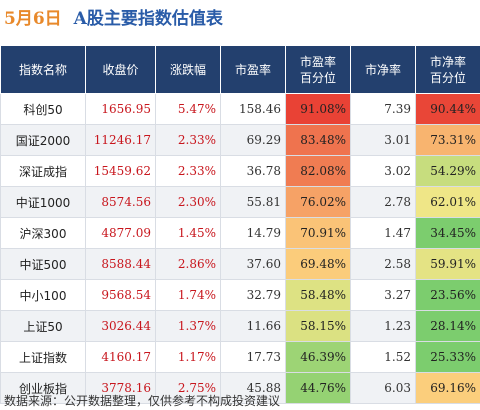  Describe the element at coordinates (447, 202) in the screenshot. I see `cell: 62.01%` at that location.